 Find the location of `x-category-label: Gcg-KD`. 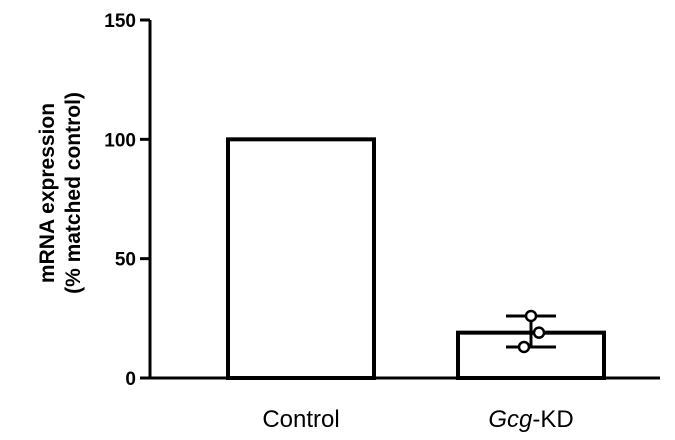

x-category-label: Gcg-KD is located at coordinates (530, 419).